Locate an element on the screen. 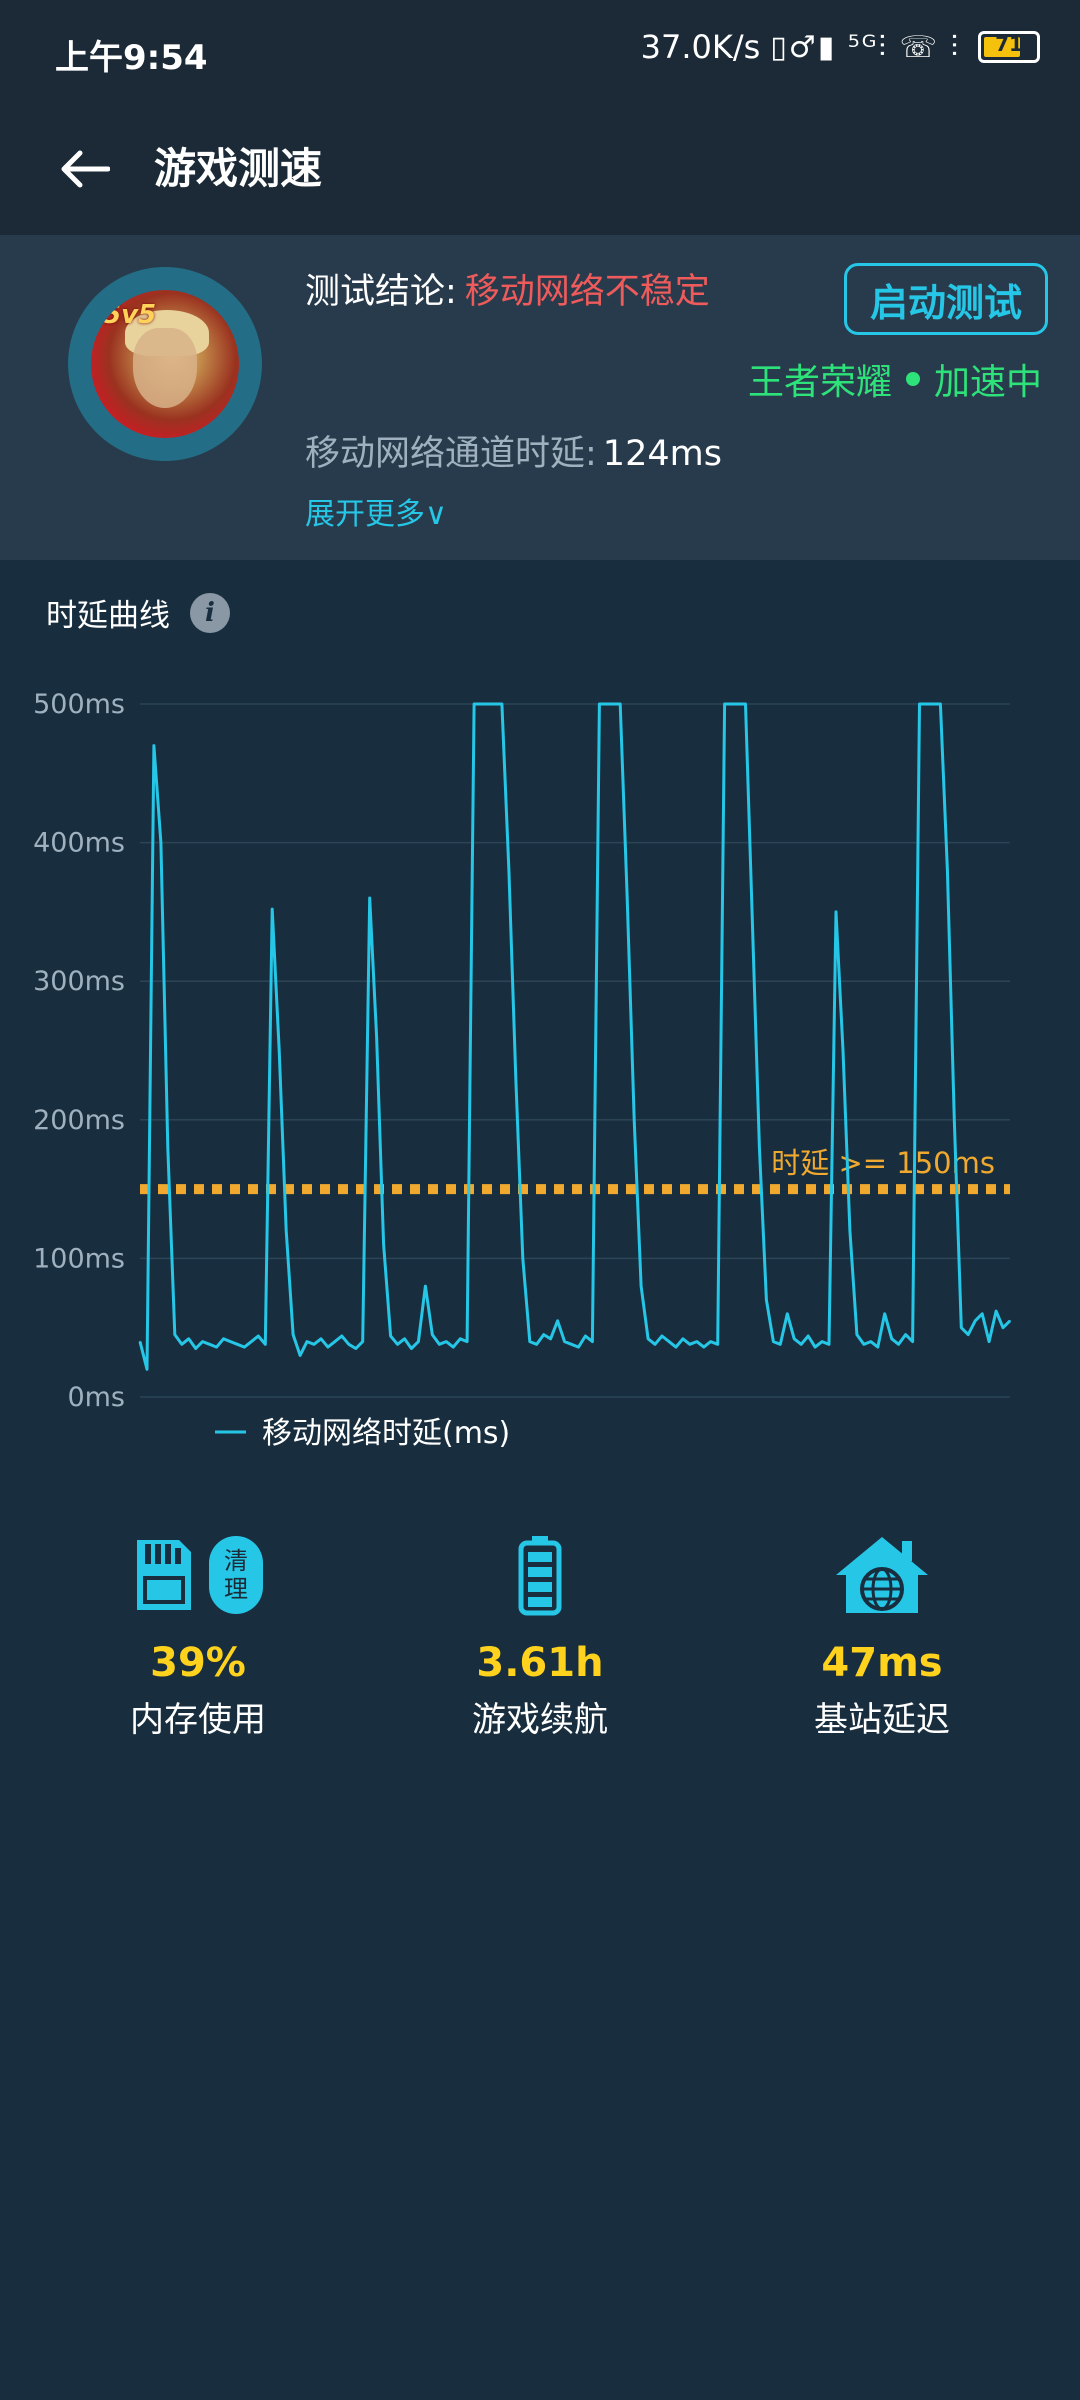  signal-icons: ▯♂▮ ⁵ᴳ⫶ ☏ ⫶ is located at coordinates (865, 47).